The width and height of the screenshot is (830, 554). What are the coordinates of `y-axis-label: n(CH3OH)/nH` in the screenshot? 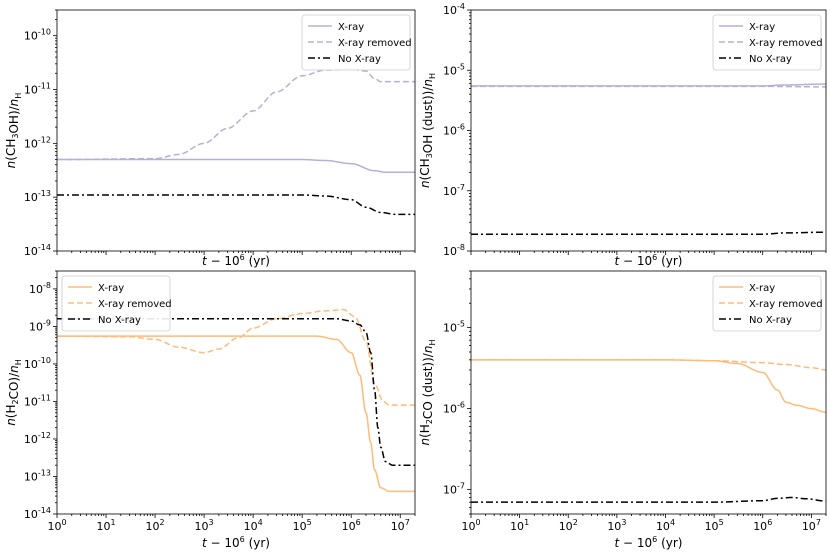 It's located at (13, 131).